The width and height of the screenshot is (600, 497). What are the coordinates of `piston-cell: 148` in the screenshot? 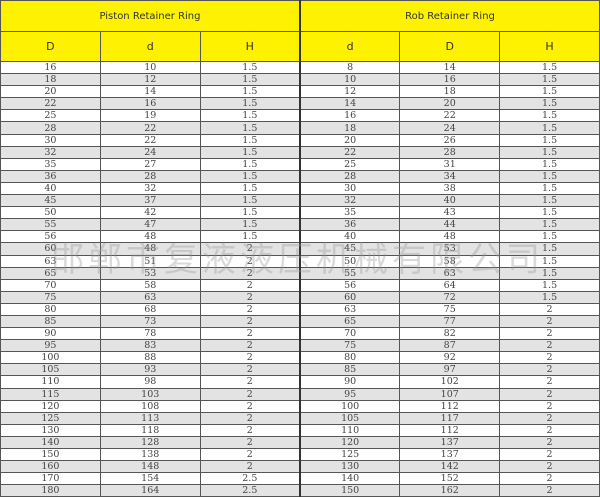 It's located at (150, 467).